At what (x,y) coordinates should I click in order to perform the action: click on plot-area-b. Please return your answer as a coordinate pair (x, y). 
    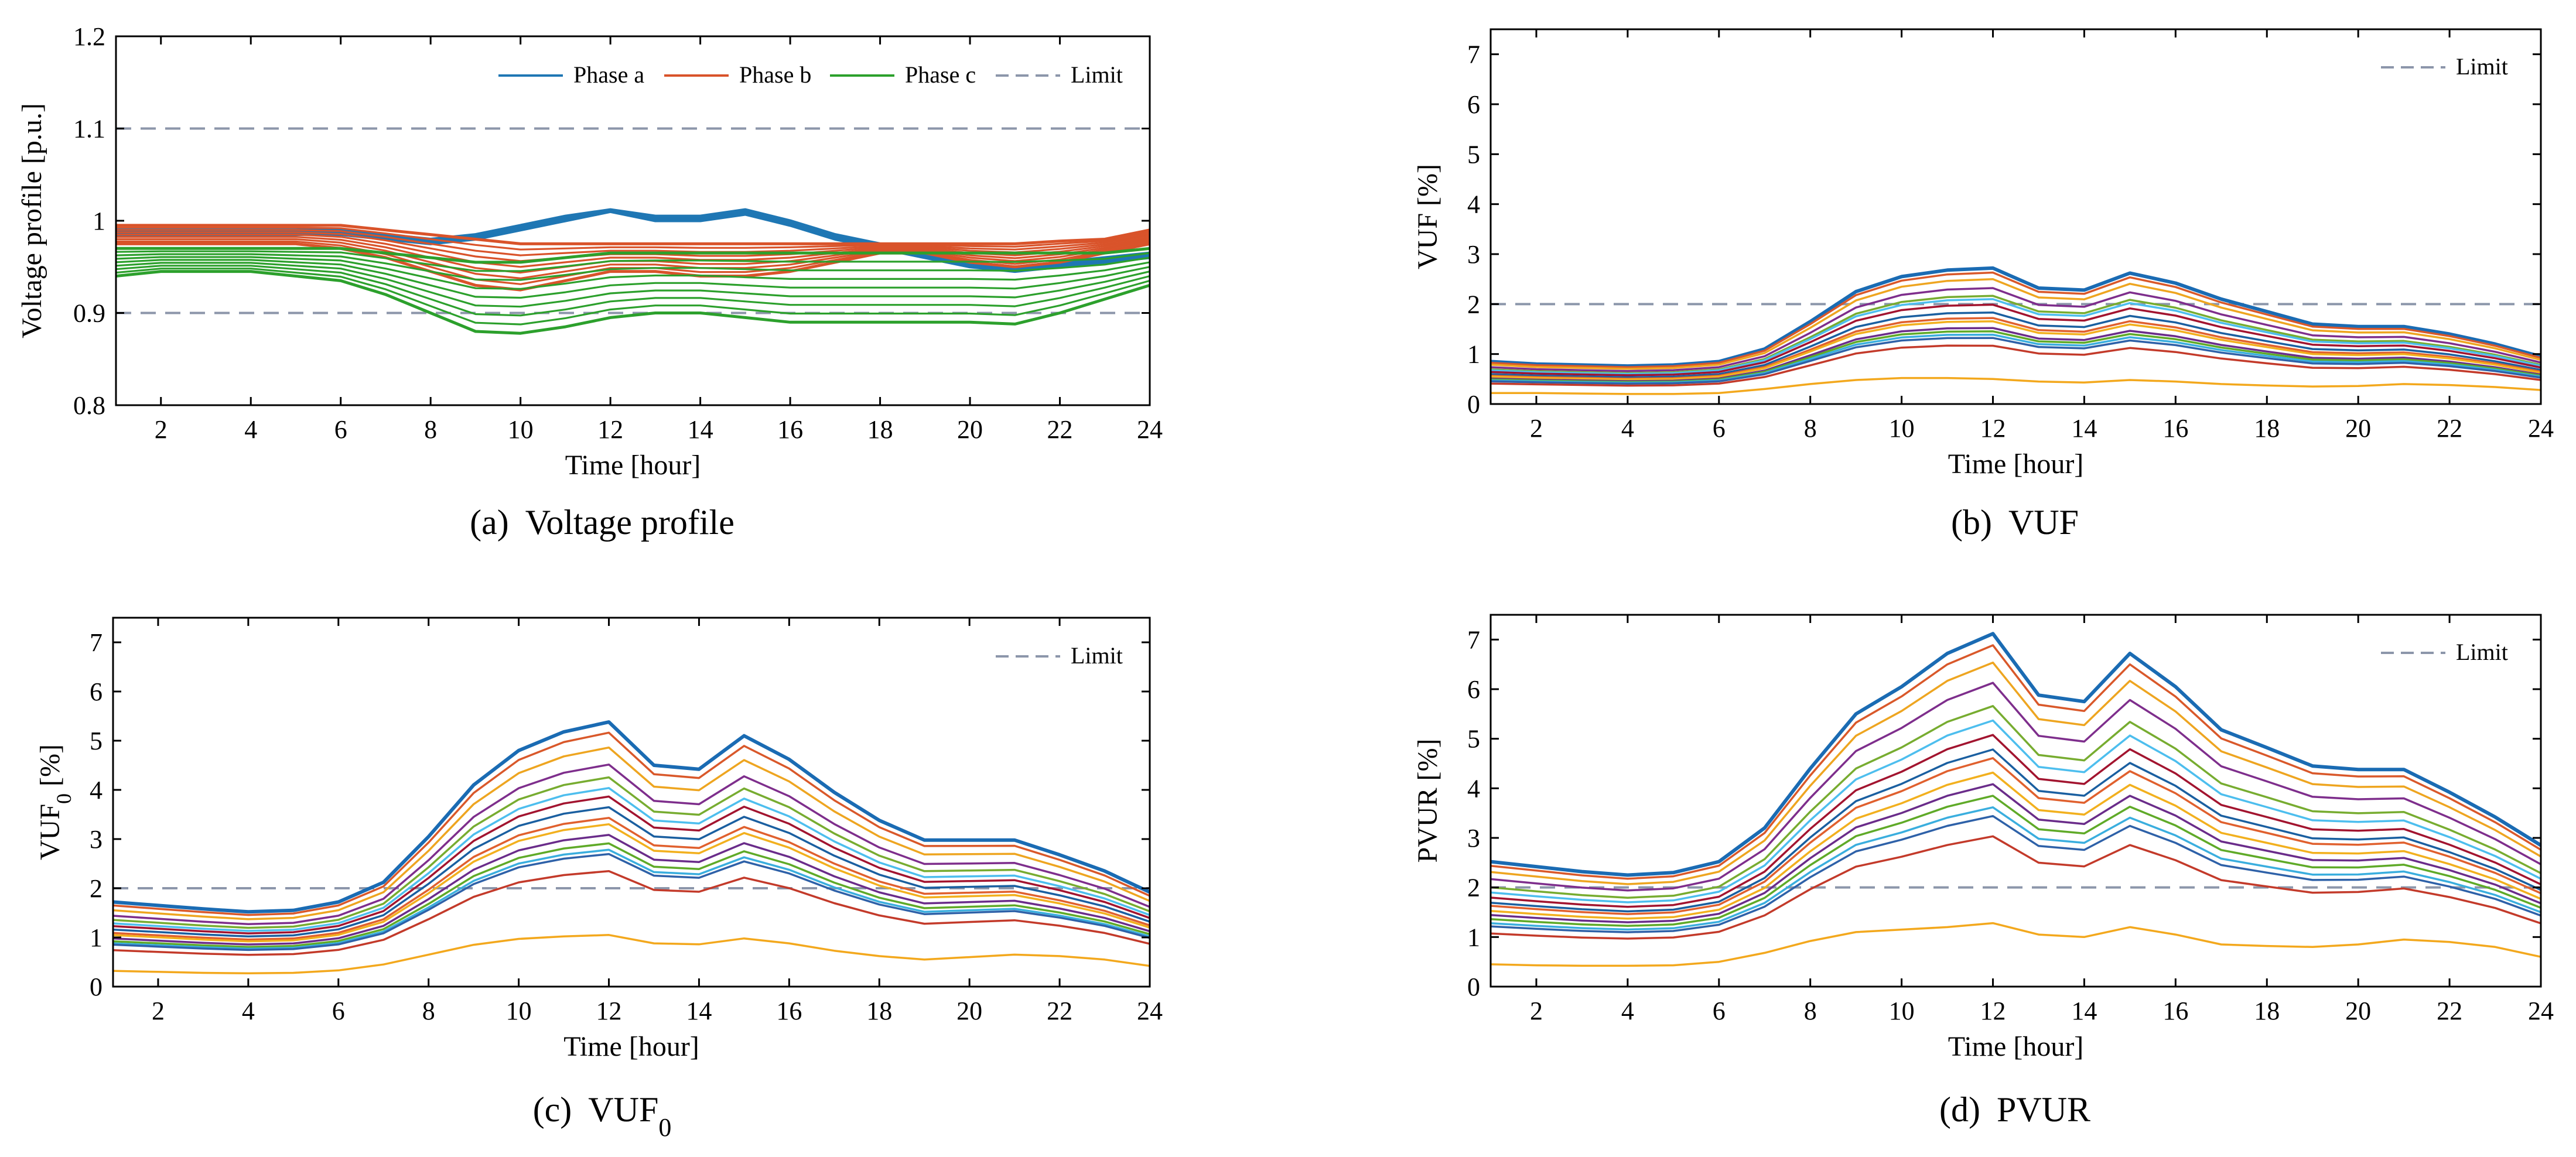
    Looking at the image, I should click on (2016, 330).